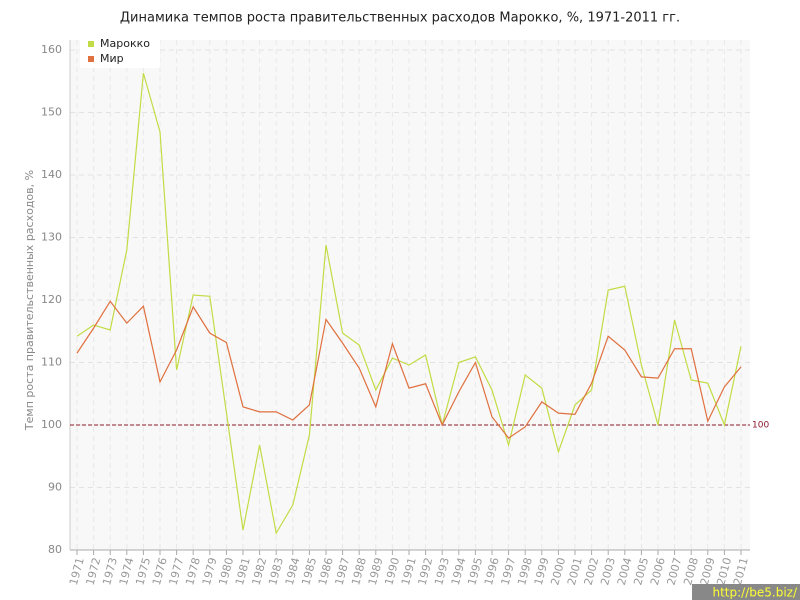 Image resolution: width=800 pixels, height=600 pixels. Describe the element at coordinates (51, 299) in the screenshot. I see `y-tick-label: 120` at that location.